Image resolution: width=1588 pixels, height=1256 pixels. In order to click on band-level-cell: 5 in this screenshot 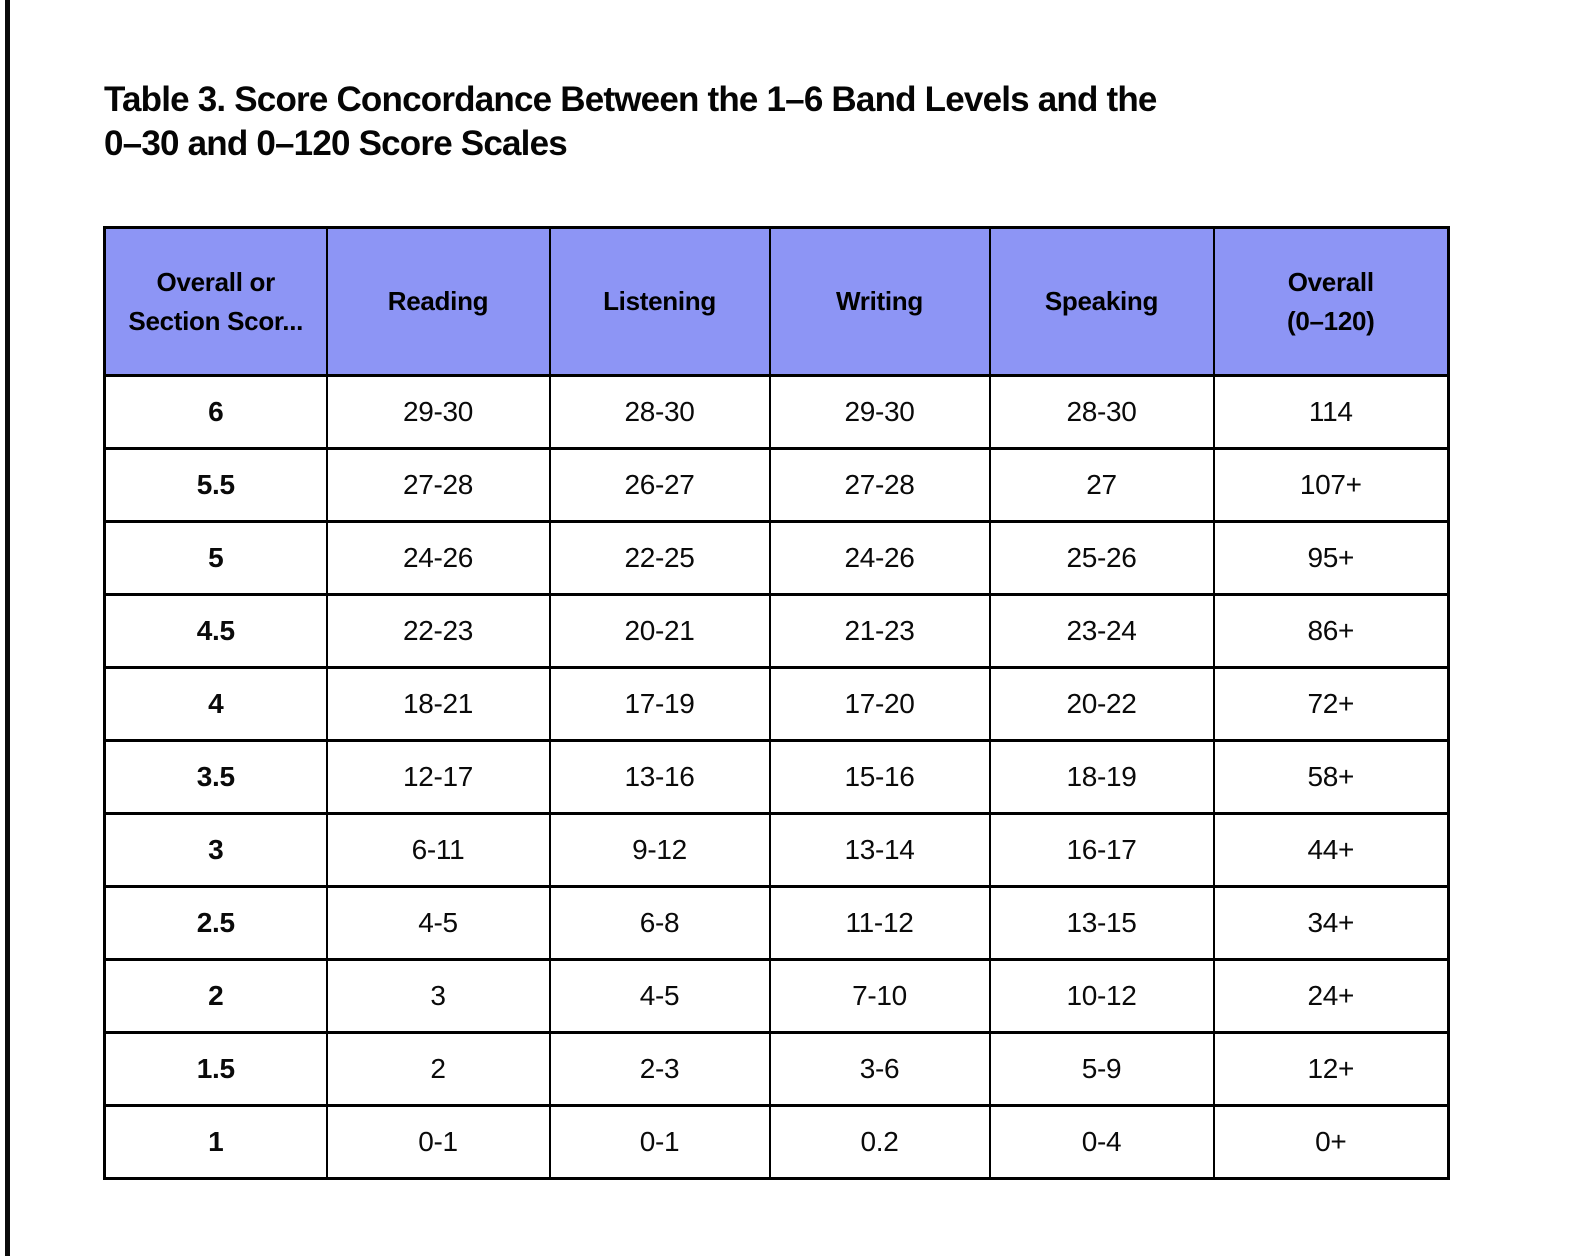, I will do `click(215, 558)`.